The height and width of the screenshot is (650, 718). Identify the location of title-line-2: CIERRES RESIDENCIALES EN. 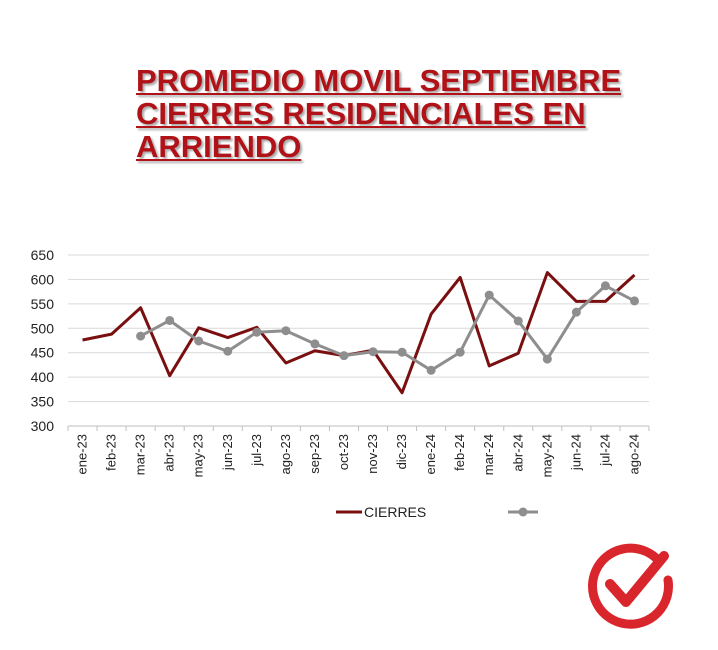
(361, 113).